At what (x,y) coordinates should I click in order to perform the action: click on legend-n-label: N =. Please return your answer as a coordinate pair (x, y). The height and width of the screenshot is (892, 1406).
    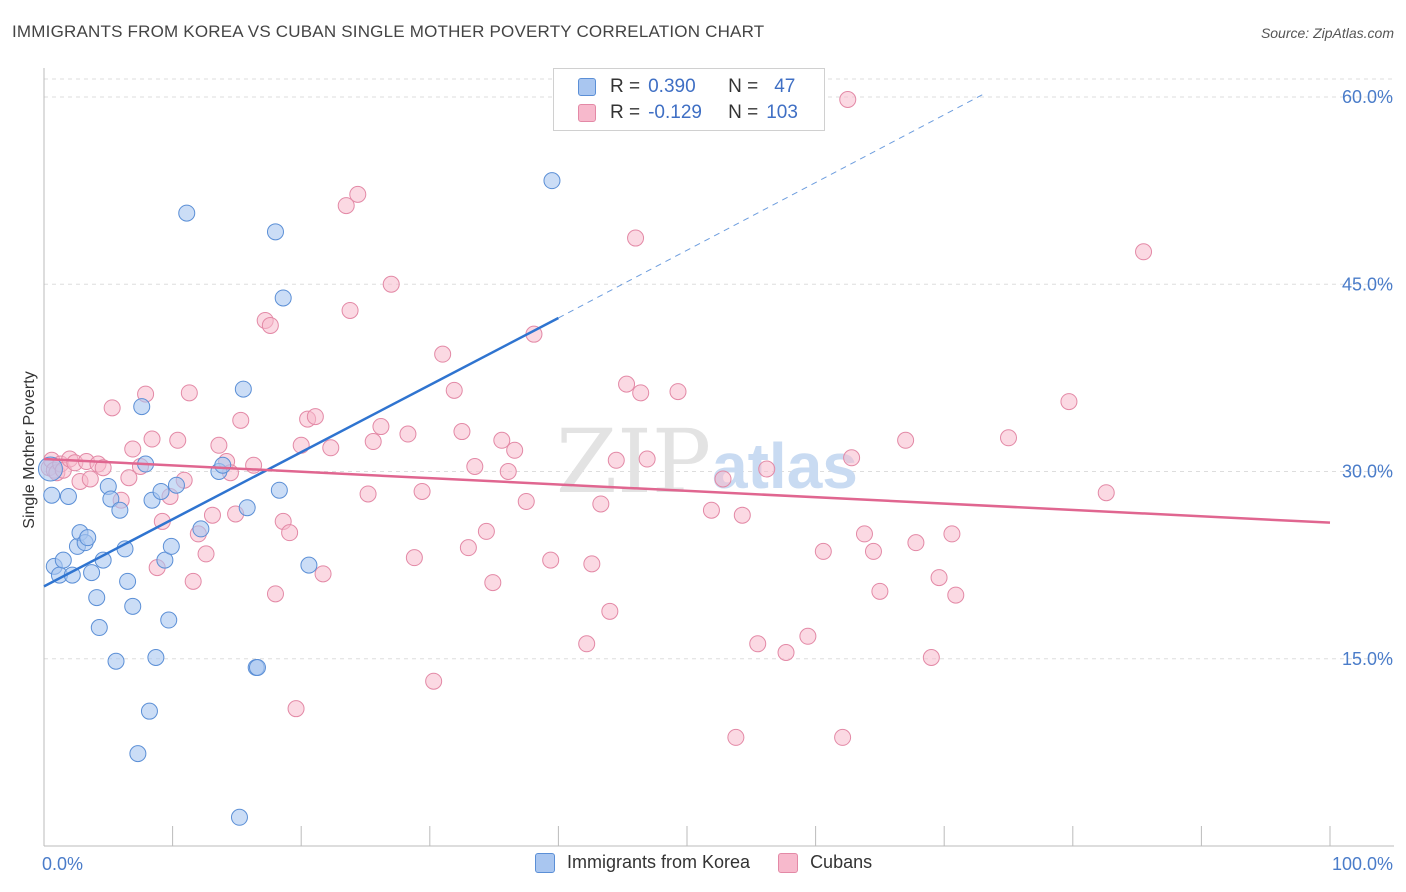
    Looking at the image, I should click on (743, 112).